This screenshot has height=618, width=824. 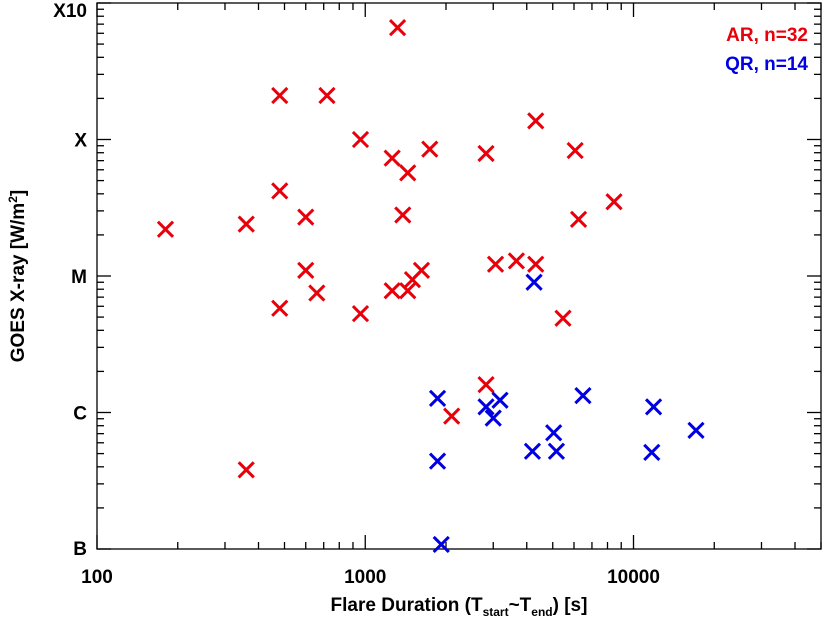 What do you see at coordinates (80, 549) in the screenshot?
I see `y-tick-label: B` at bounding box center [80, 549].